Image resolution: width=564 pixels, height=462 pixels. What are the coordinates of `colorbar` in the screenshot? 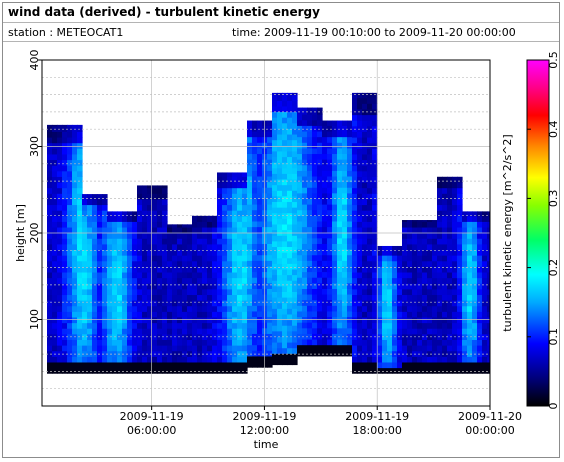 It's located at (538, 233).